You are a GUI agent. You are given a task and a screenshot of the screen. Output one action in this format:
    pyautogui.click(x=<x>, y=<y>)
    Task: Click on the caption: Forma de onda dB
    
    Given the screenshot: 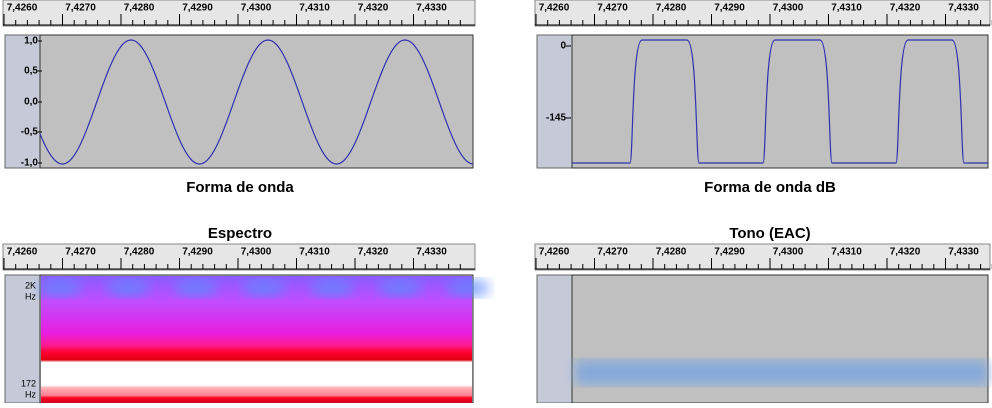 What is the action you would take?
    pyautogui.click(x=770, y=187)
    